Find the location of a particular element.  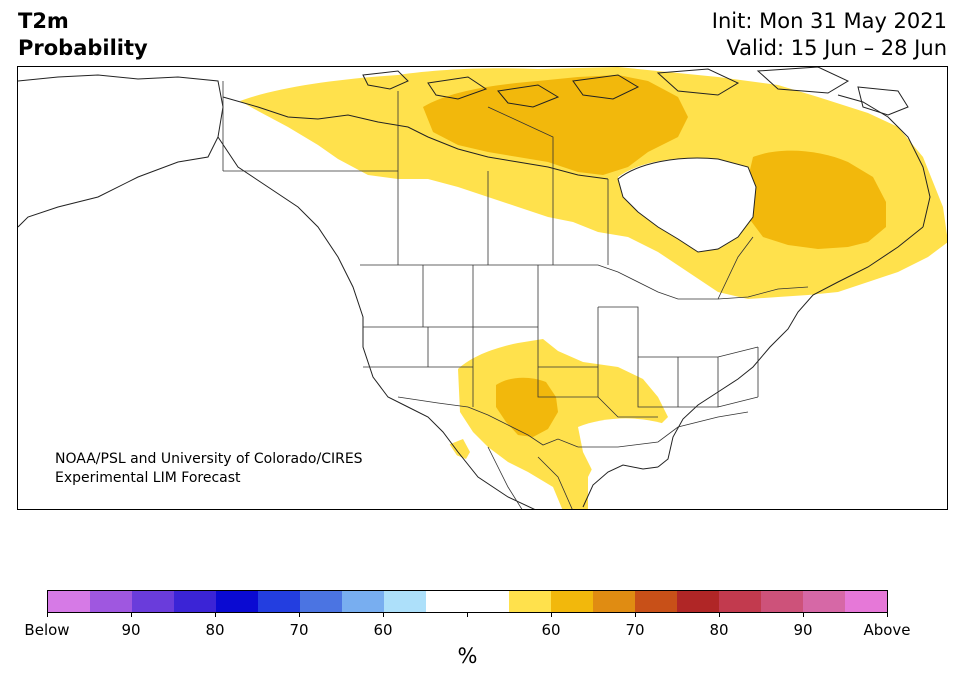

gulf-coast is located at coordinates (620, 486).